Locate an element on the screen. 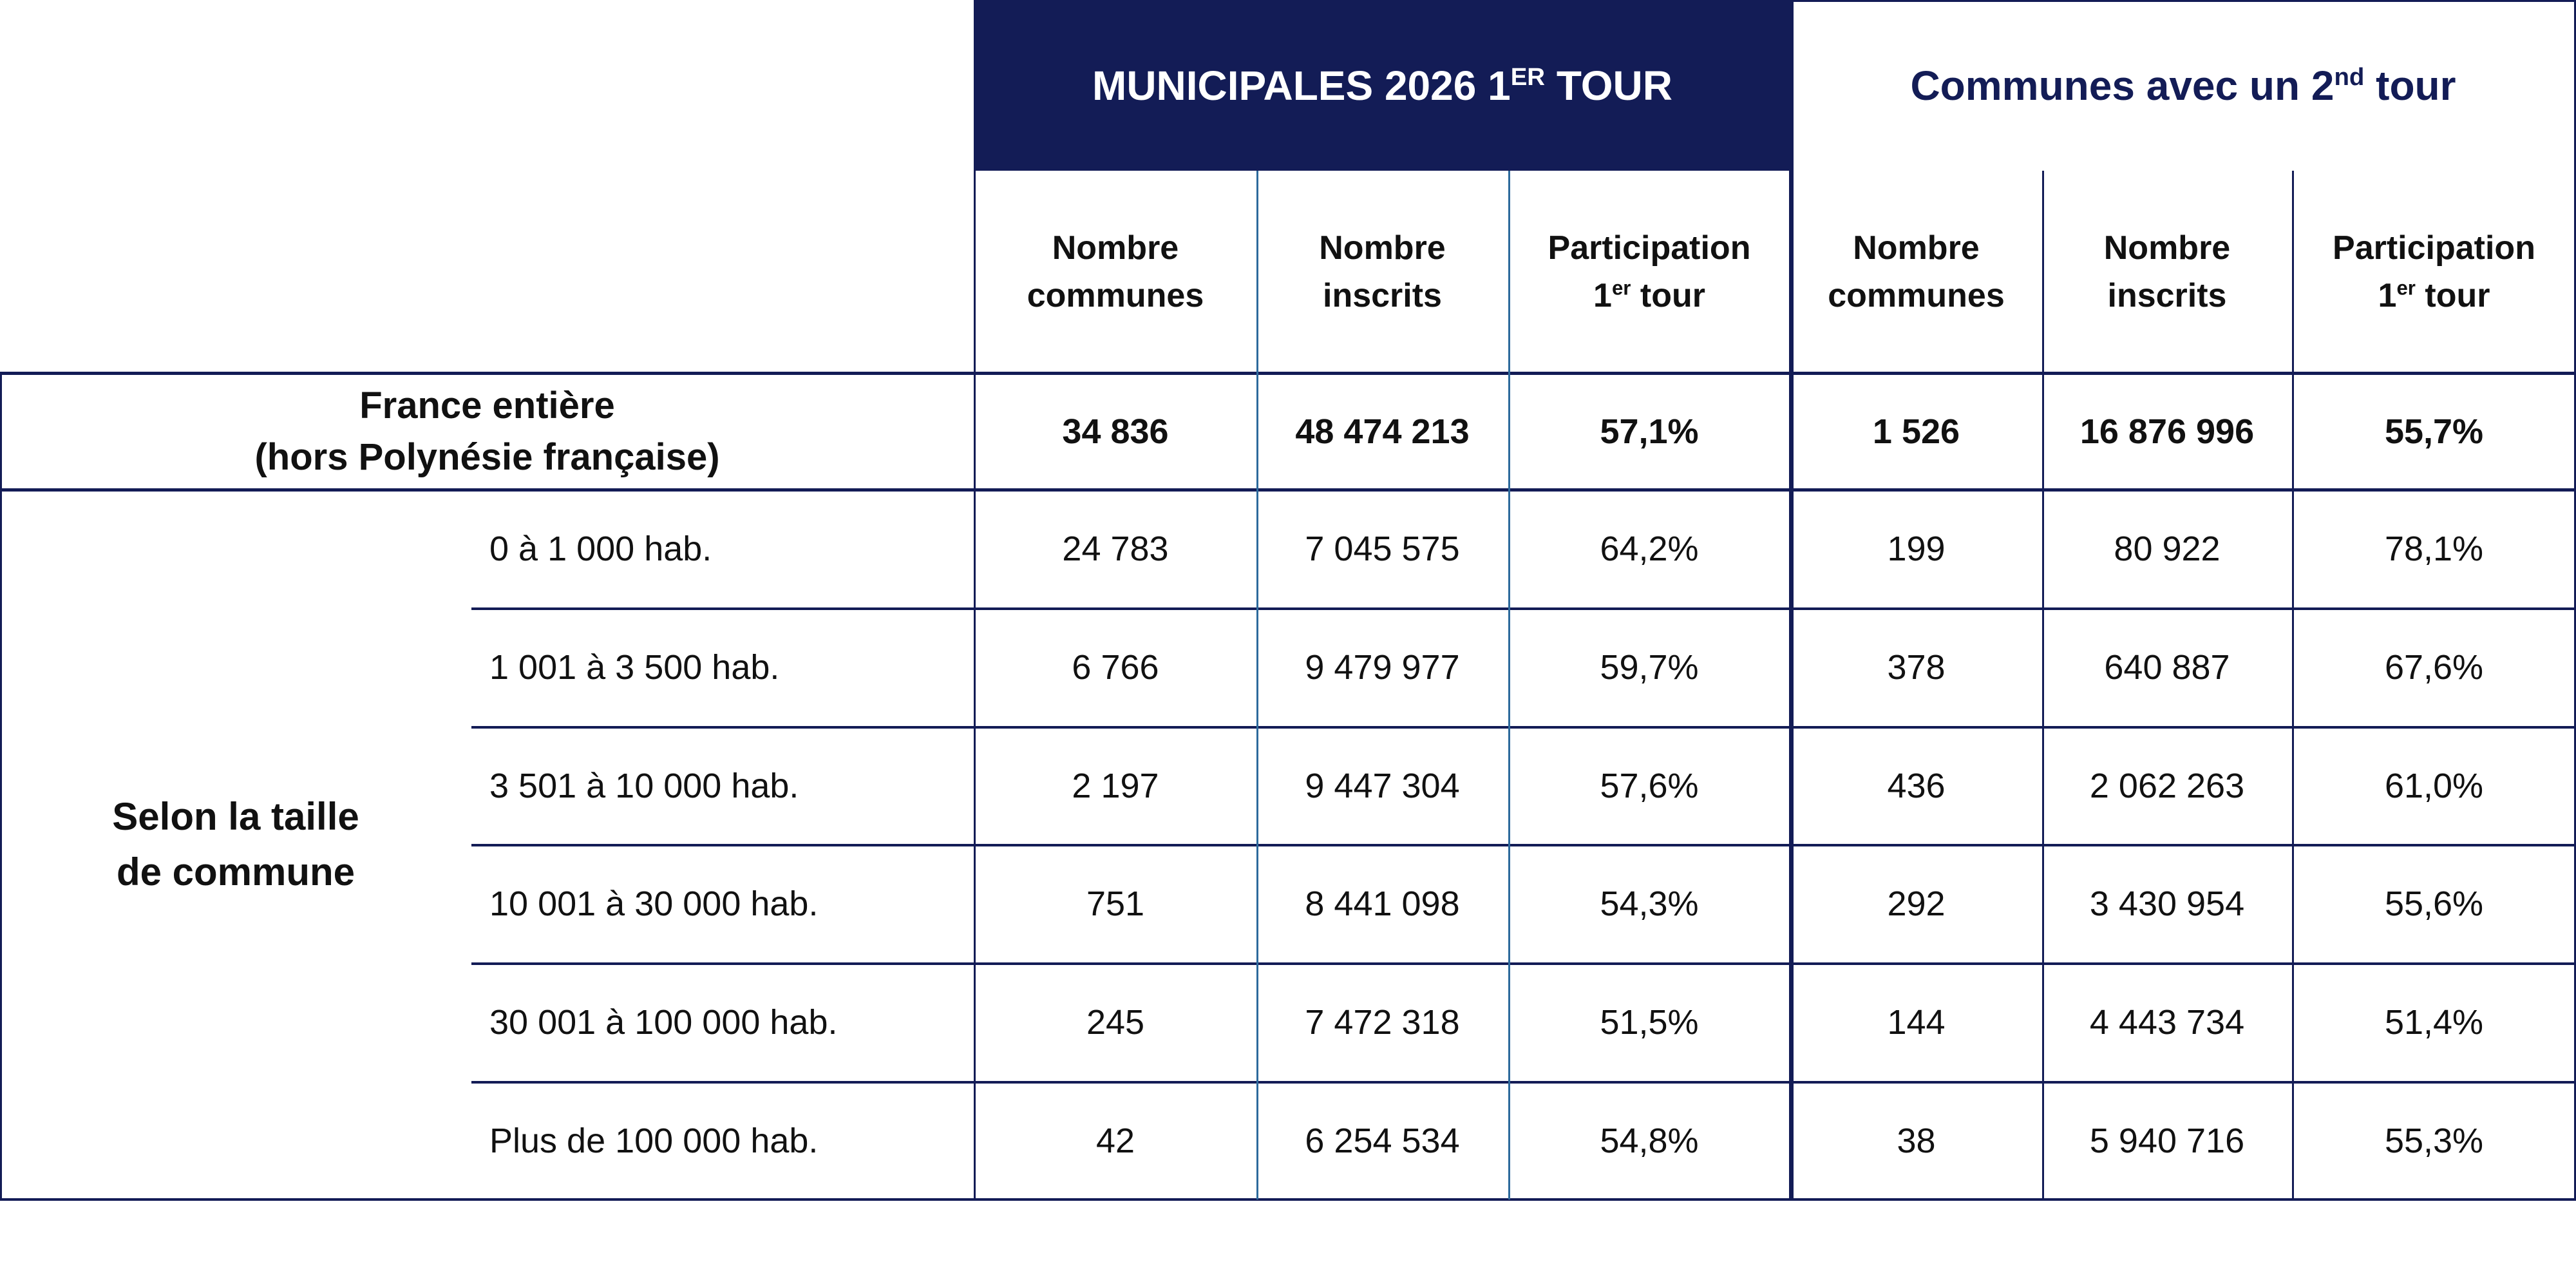  total-cell: 55,7% is located at coordinates (2434, 431).